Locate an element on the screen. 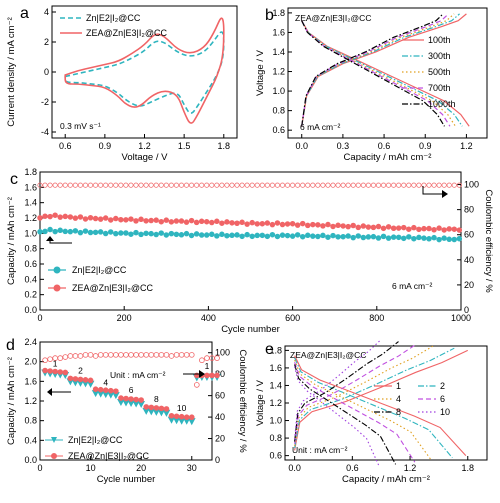 This screenshot has height=503, width=500. y-tick-label: 0.4 is located at coordinates (30, 279).